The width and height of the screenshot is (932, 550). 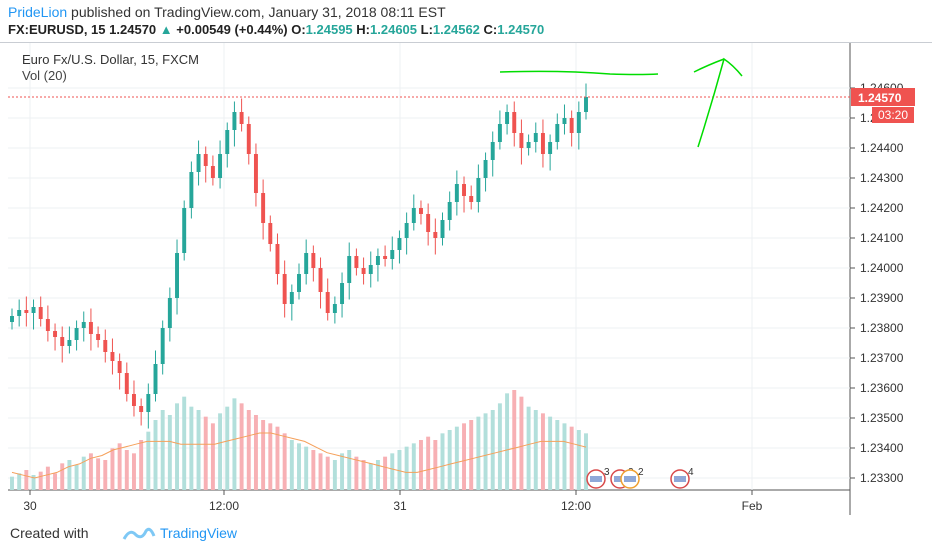 I want to click on author-link: PrideLion, so click(x=38, y=12).